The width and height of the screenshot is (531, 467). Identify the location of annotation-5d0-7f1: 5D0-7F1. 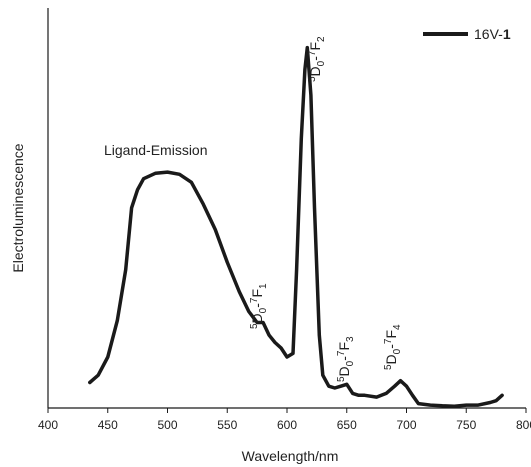
(259, 306).